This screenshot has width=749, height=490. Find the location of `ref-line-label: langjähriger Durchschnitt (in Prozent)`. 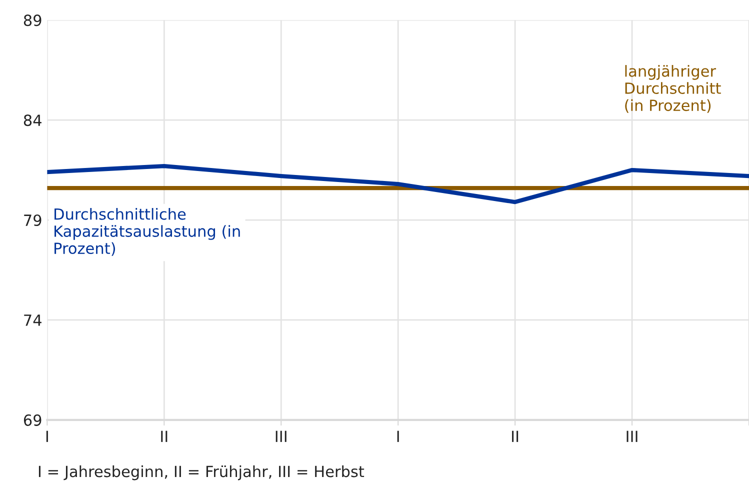

ref-line-label: langjähriger Durchschnitt (in Prozent) is located at coordinates (673, 89).